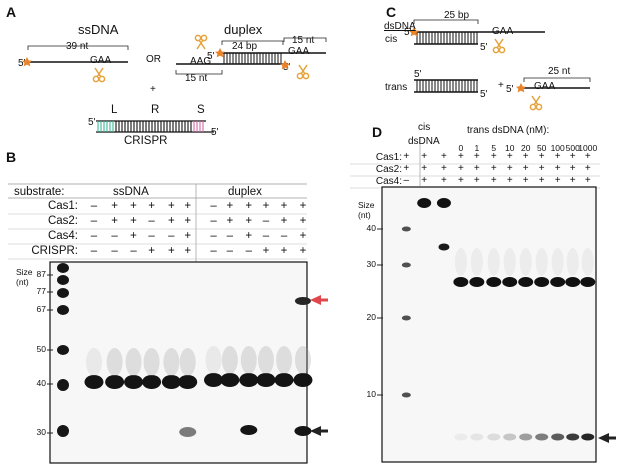 Image resolution: width=617 pixels, height=472 pixels. Describe the element at coordinates (444, 156) in the screenshot. I see `cell-d-r0-c2: +` at that location.